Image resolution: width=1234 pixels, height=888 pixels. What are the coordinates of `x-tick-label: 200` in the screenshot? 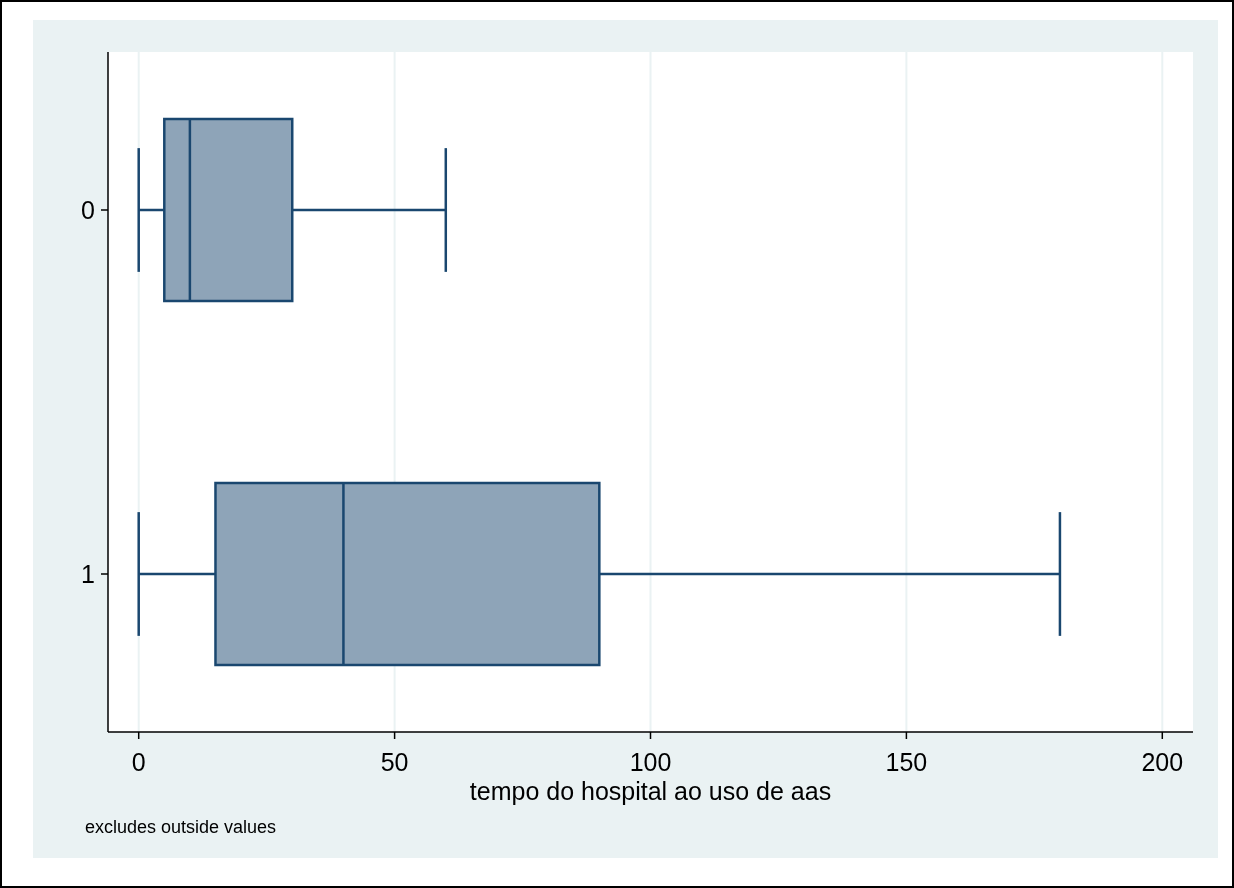 It's located at (1162, 762).